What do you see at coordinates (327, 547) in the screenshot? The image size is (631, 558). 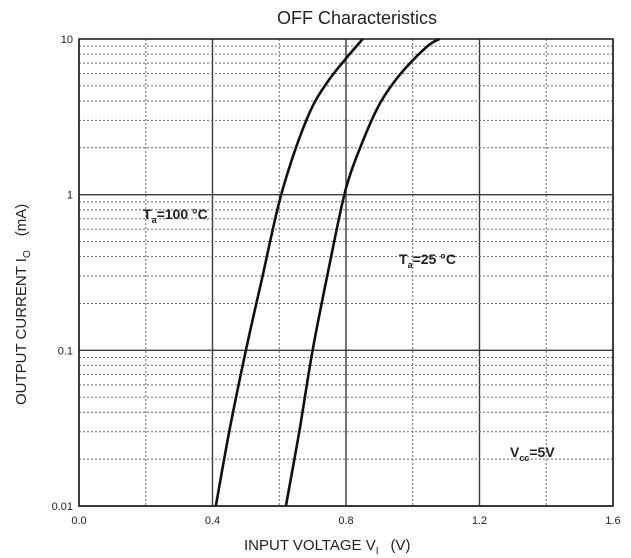 I see `x-axis-label: INPUT VOLTAGE VI (V)` at bounding box center [327, 547].